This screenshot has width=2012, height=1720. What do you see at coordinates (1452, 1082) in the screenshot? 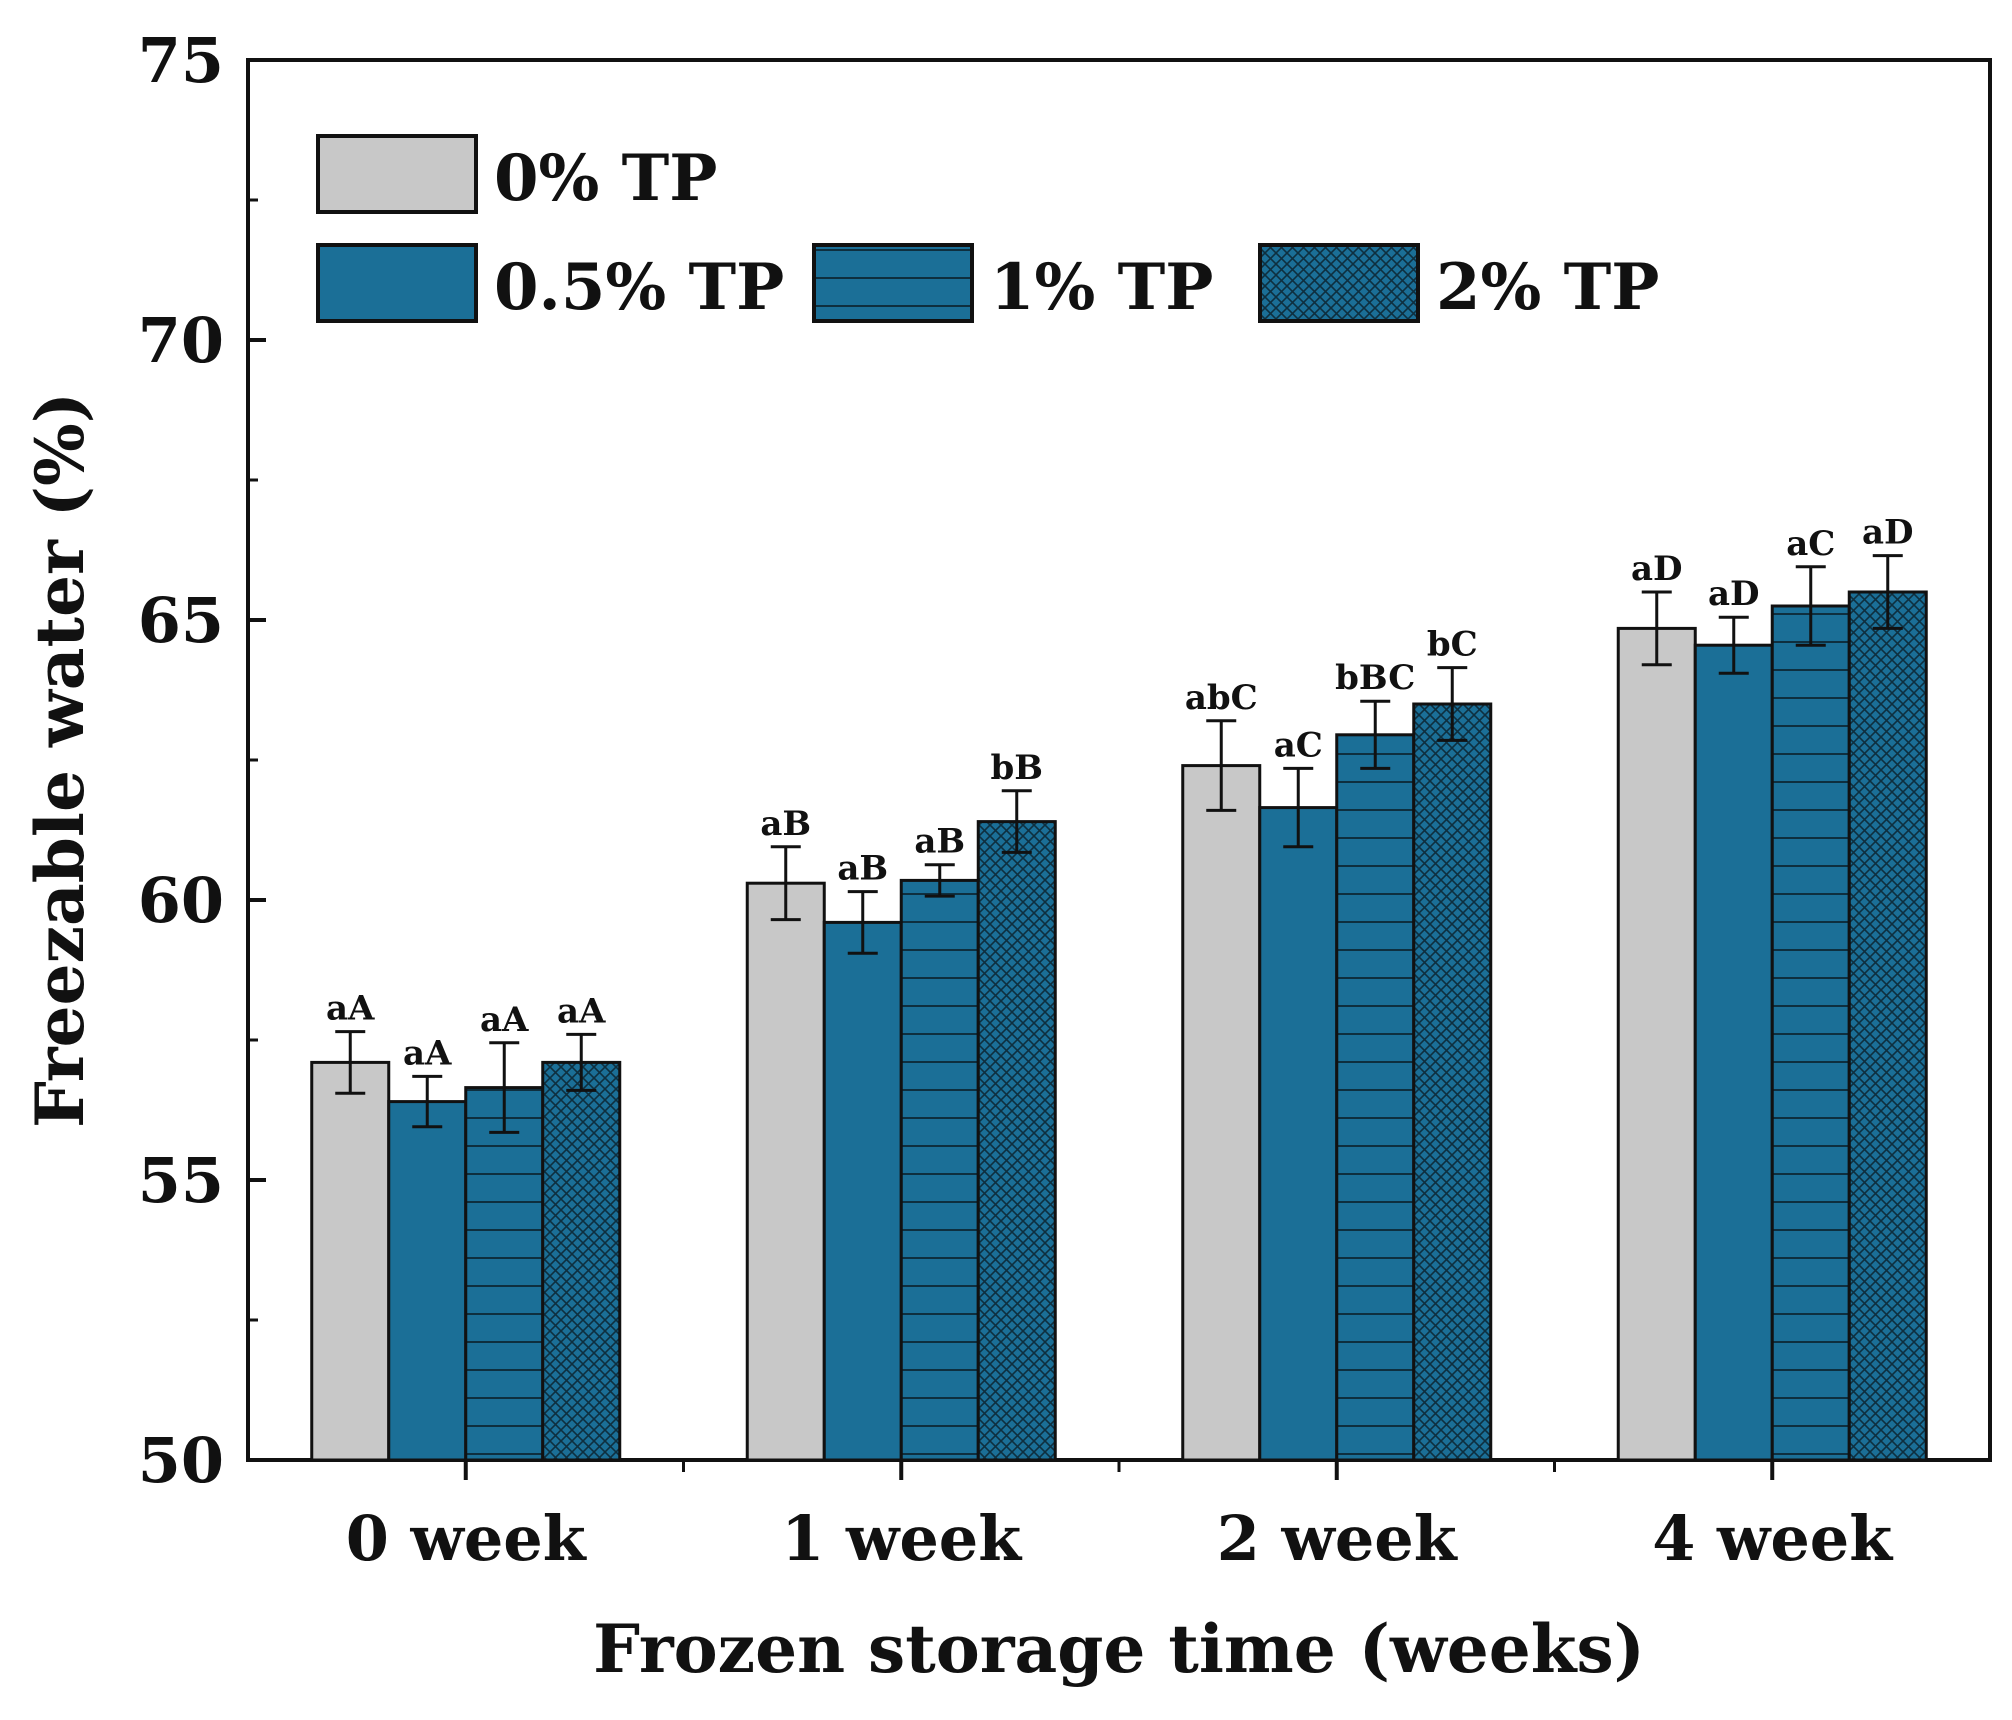
I see `bar-s3-c2` at bounding box center [1452, 1082].